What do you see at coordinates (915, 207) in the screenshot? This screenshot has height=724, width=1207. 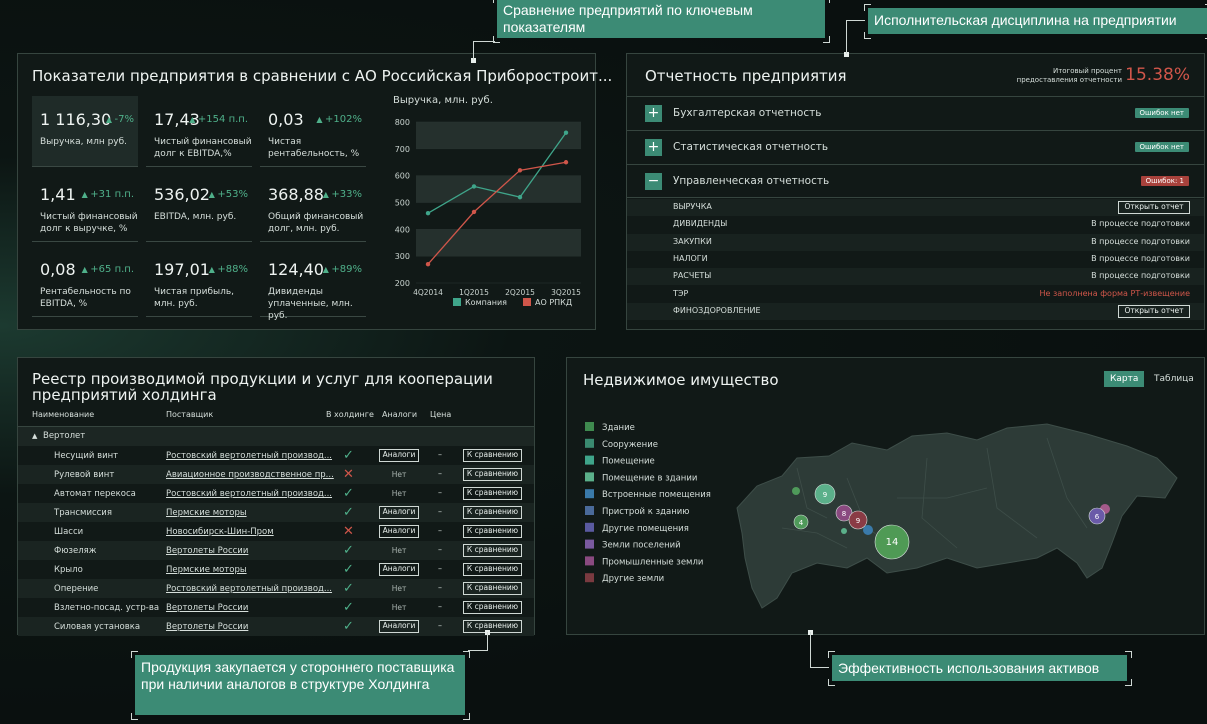 I see `row-bg` at bounding box center [915, 207].